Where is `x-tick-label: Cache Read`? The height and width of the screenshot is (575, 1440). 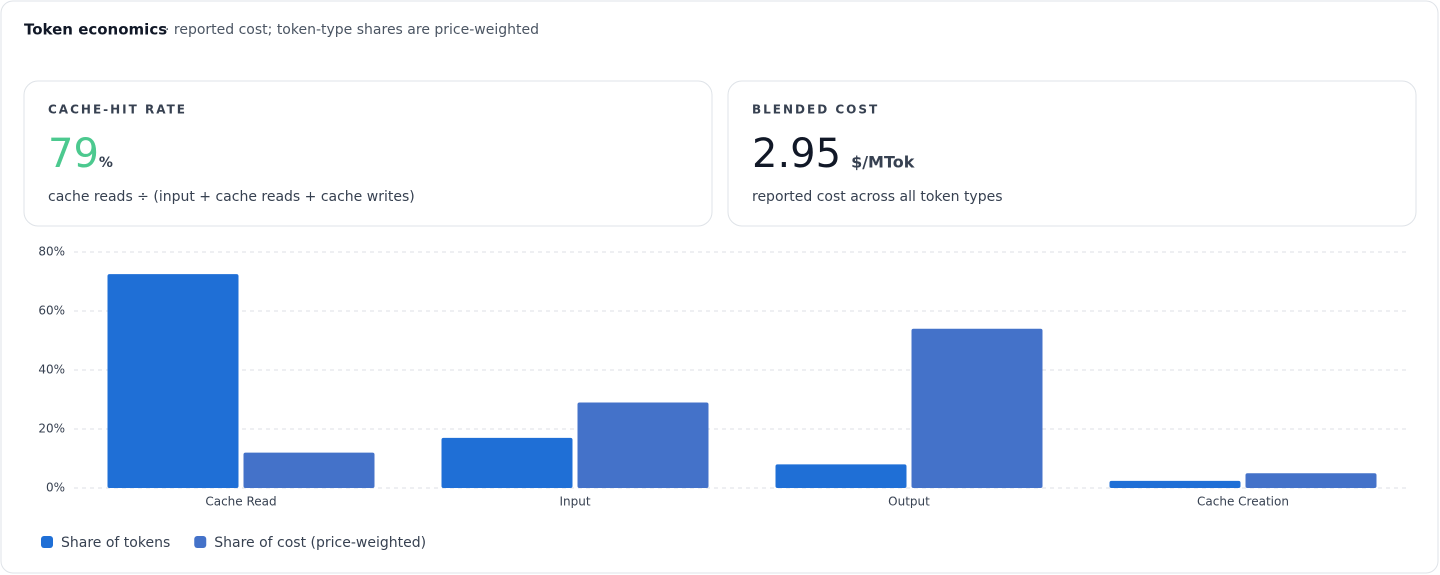 x-tick-label: Cache Read is located at coordinates (240, 502).